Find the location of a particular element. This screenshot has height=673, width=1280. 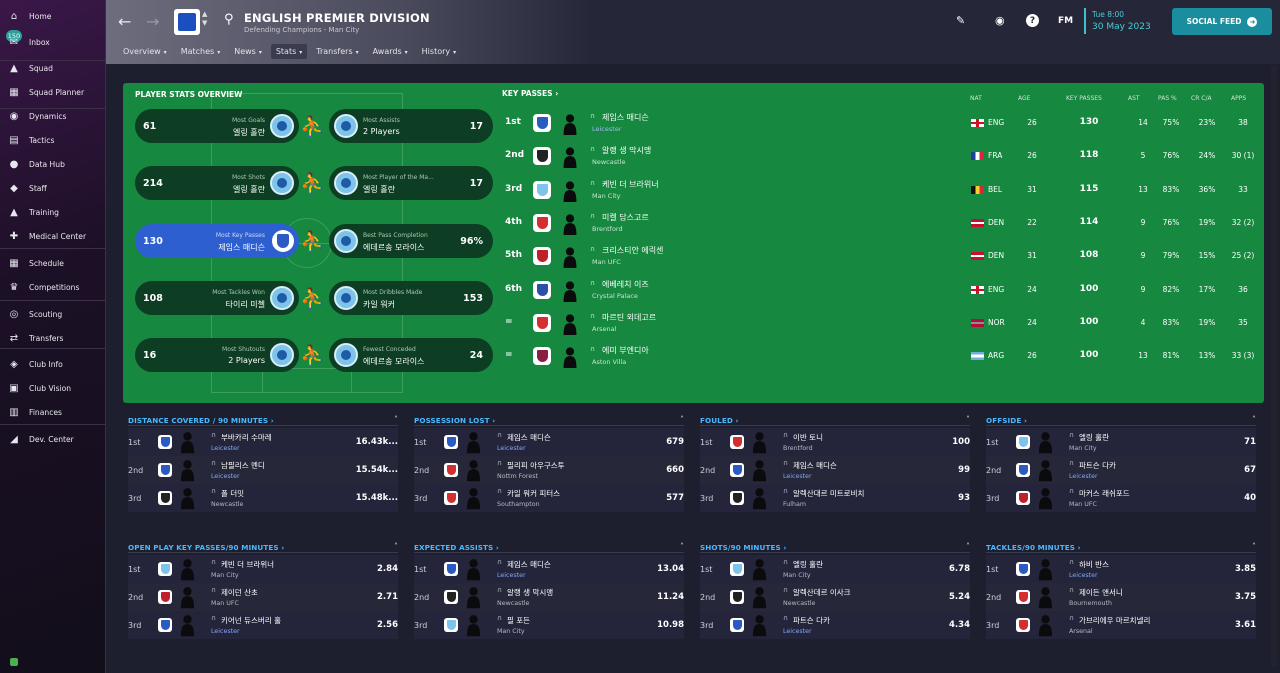

player-name: 파트슨 다카 is located at coordinates (811, 620).